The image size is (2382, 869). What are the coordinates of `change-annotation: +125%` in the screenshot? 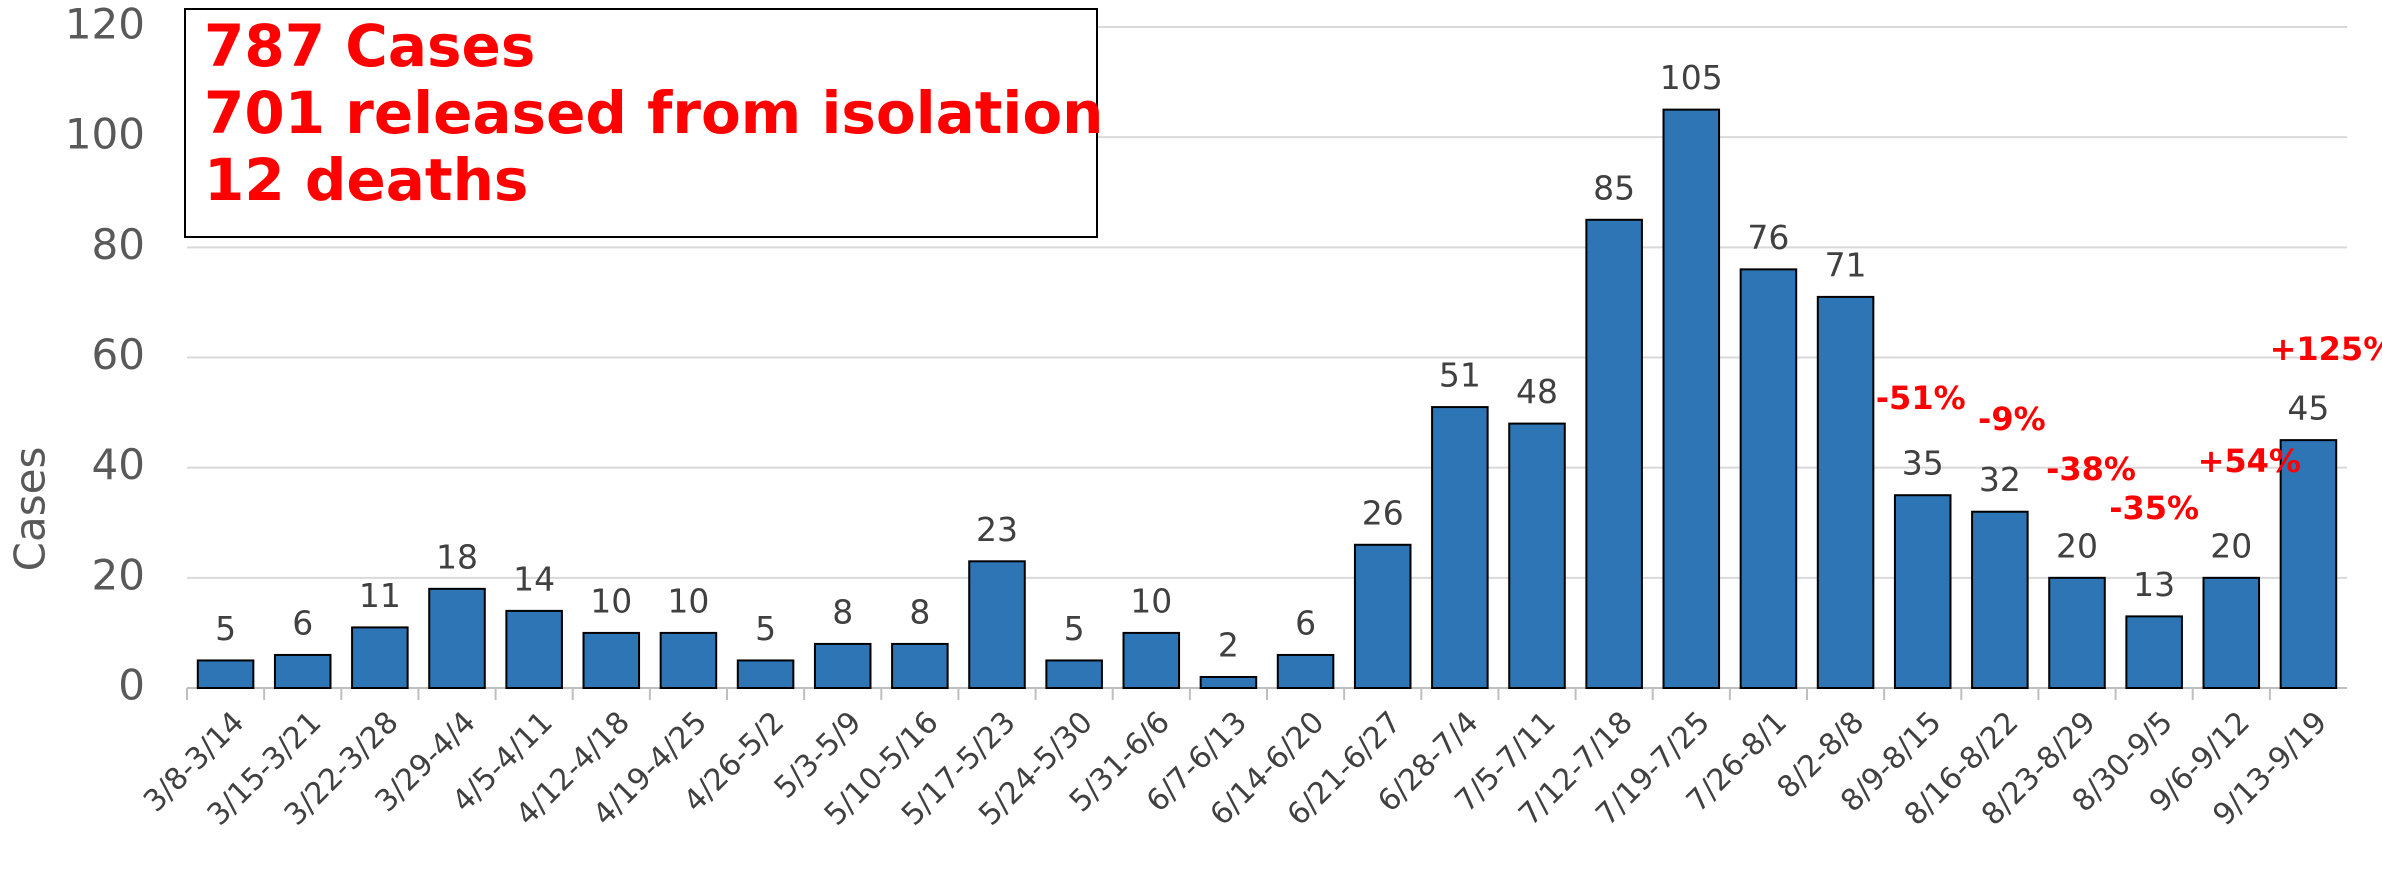 It's located at (2326, 349).